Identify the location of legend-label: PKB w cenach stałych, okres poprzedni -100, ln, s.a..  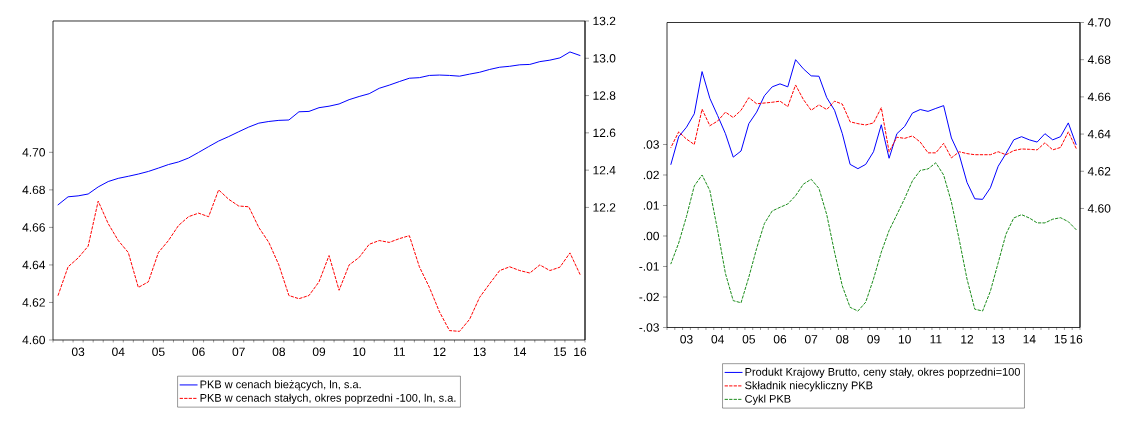
(328, 398).